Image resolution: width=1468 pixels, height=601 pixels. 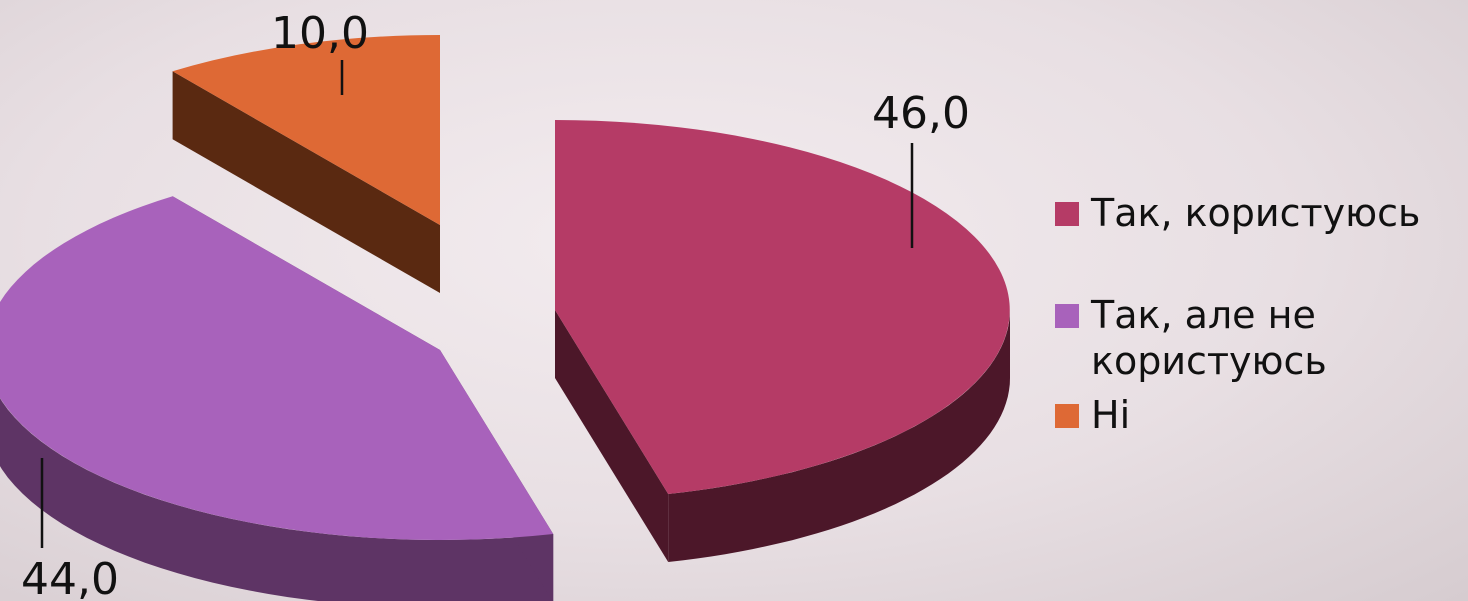 I want to click on legend-label-1: Так, але не користуюсь, so click(x=1209, y=338).